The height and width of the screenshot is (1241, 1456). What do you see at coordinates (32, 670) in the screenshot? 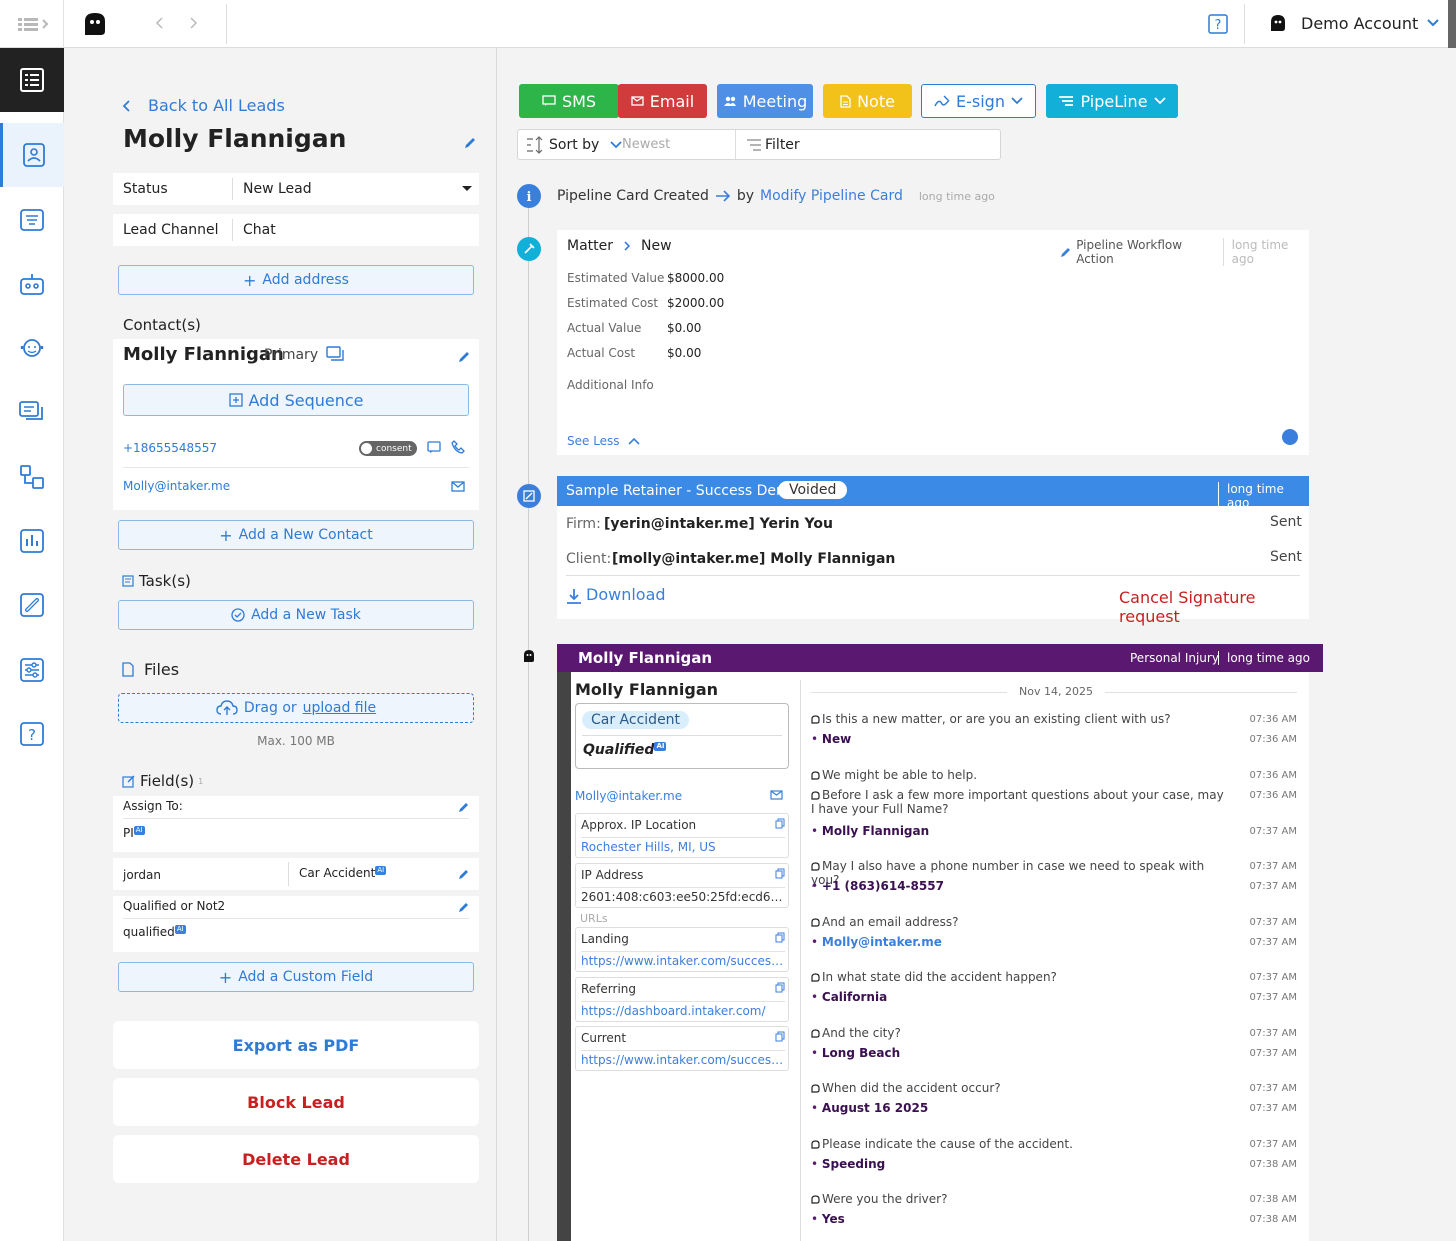
I see `nav-item-settings` at bounding box center [32, 670].